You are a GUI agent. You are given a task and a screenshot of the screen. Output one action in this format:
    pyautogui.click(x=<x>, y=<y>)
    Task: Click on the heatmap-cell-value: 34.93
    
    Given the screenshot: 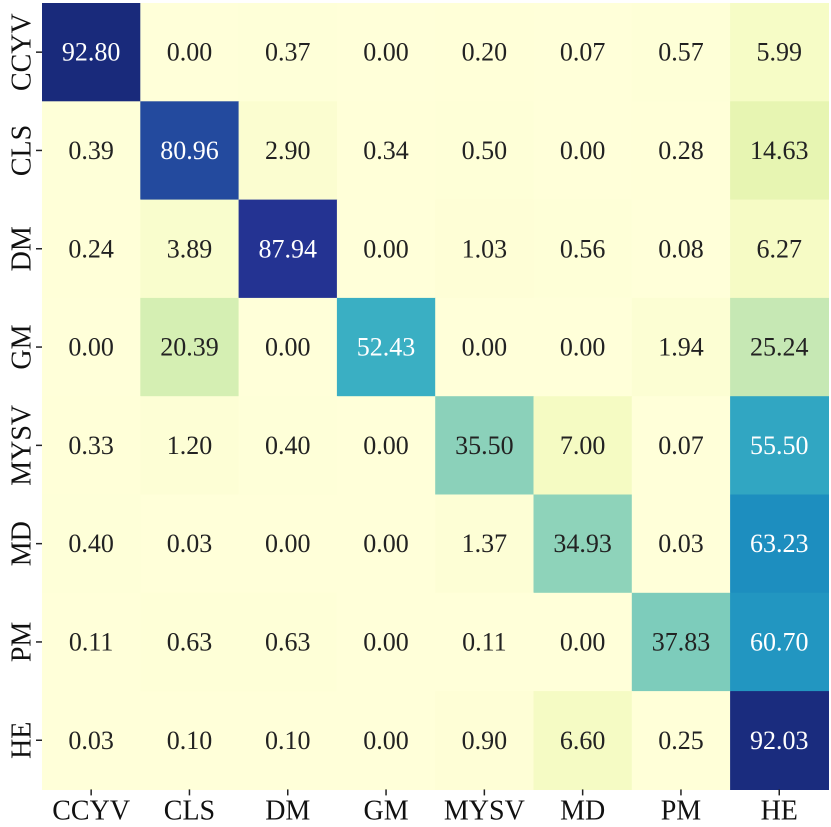 What is the action you would take?
    pyautogui.click(x=582, y=543)
    